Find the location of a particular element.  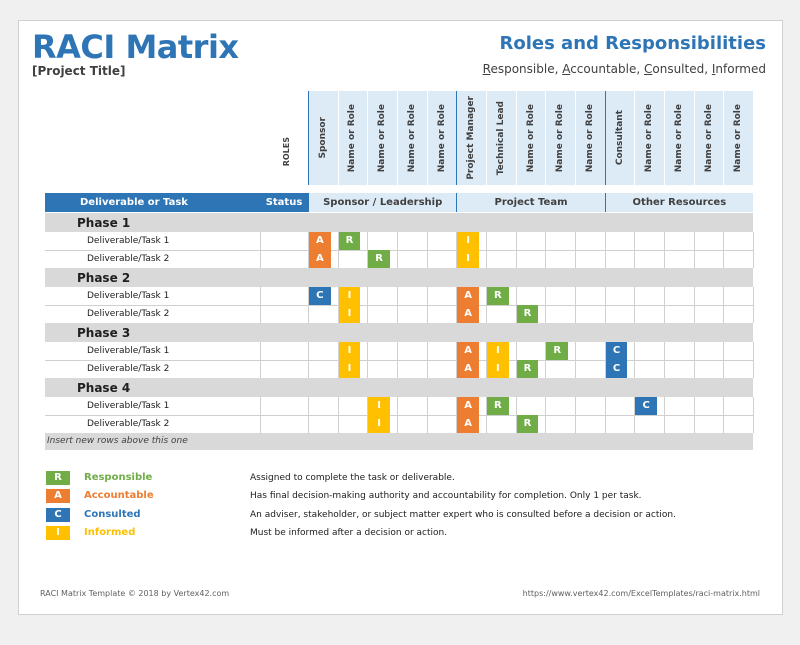

role-name: Sponsor is located at coordinates (322, 138).